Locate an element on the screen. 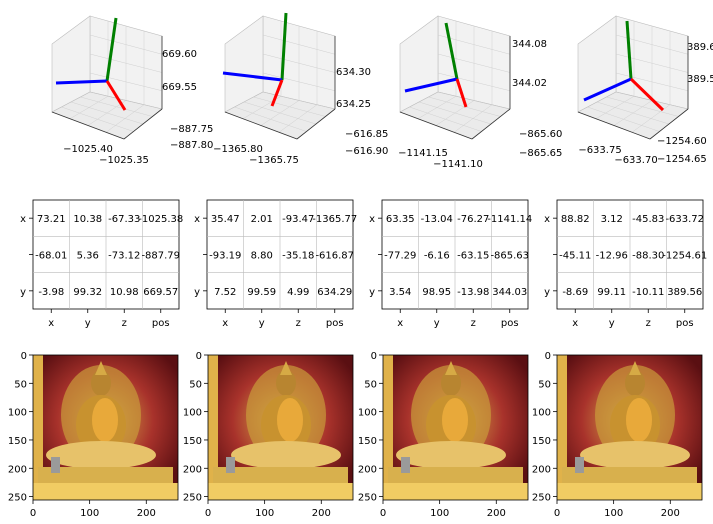  table-cell: -1025.38 is located at coordinates (160, 219).